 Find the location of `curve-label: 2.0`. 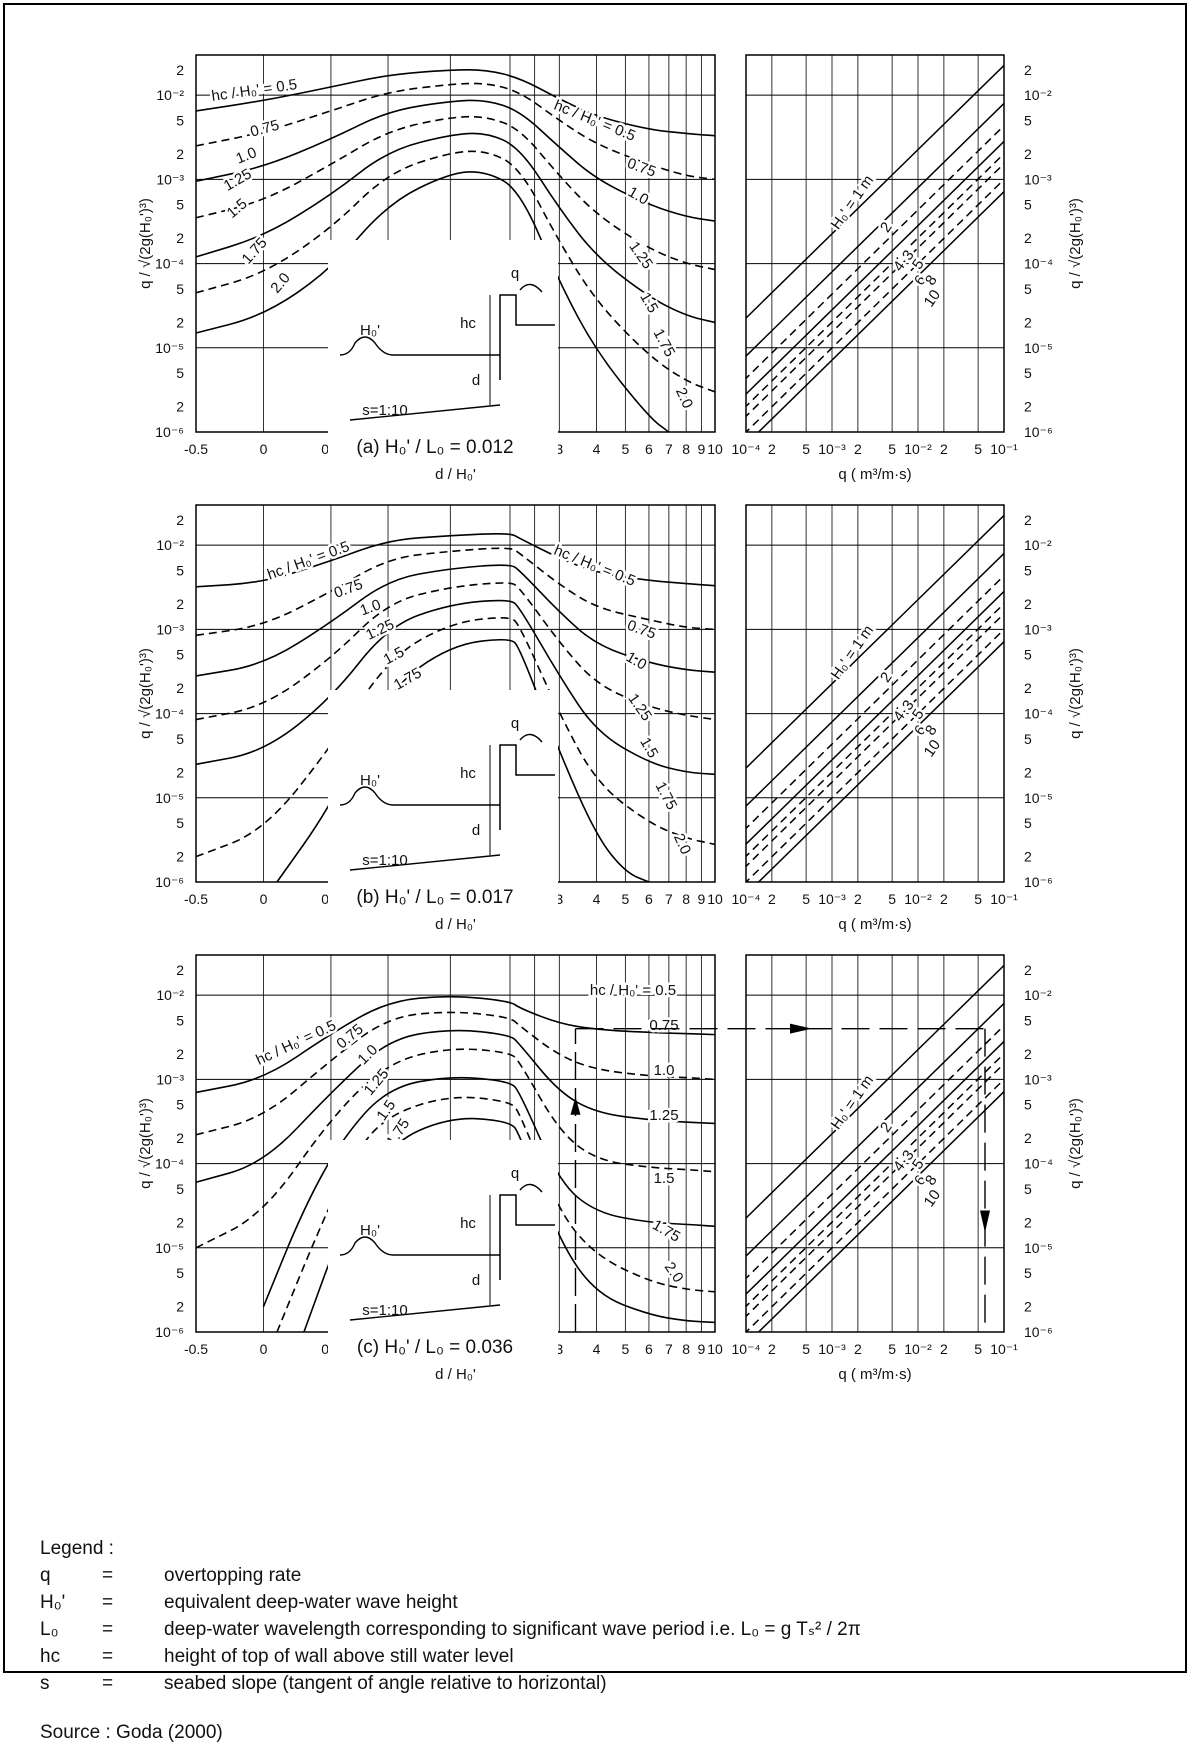

curve-label: 2.0 is located at coordinates (674, 1272).